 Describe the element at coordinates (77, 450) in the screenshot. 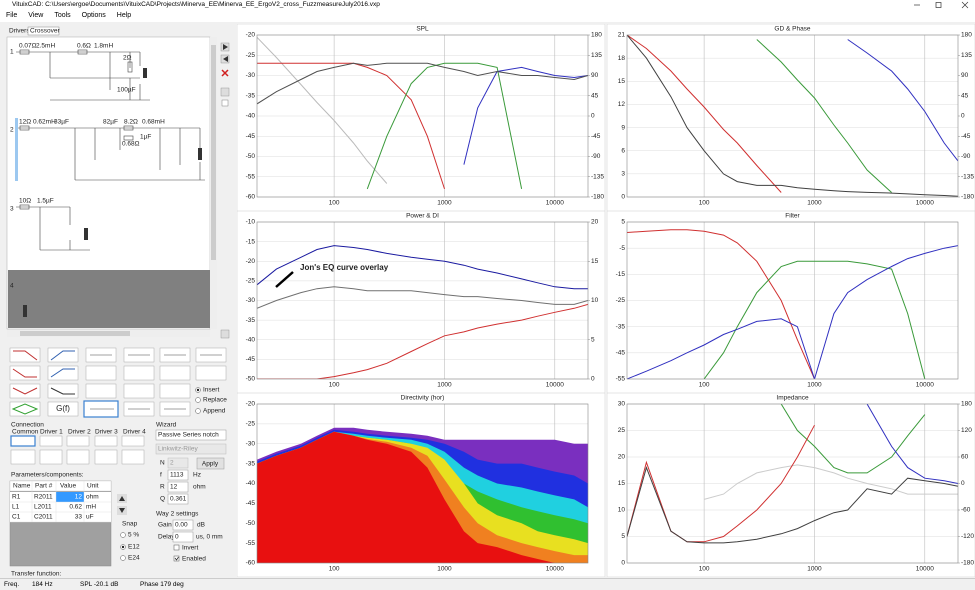

I see `connection-buttons` at that location.